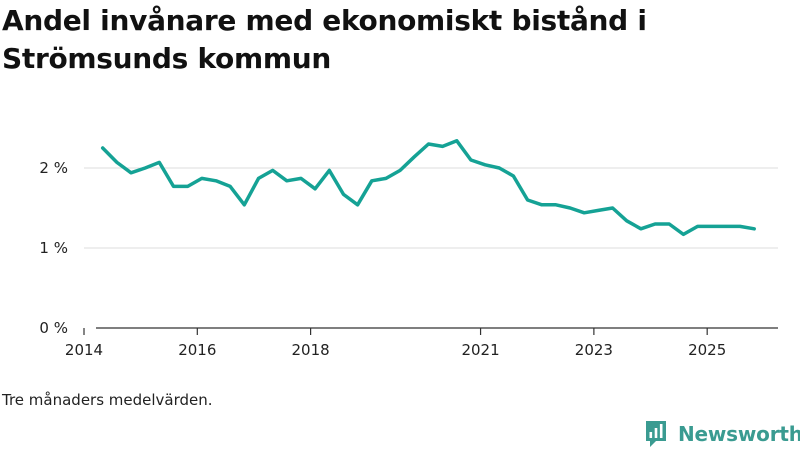 The width and height of the screenshot is (800, 450). I want to click on x-tick-label: 2025, so click(707, 350).